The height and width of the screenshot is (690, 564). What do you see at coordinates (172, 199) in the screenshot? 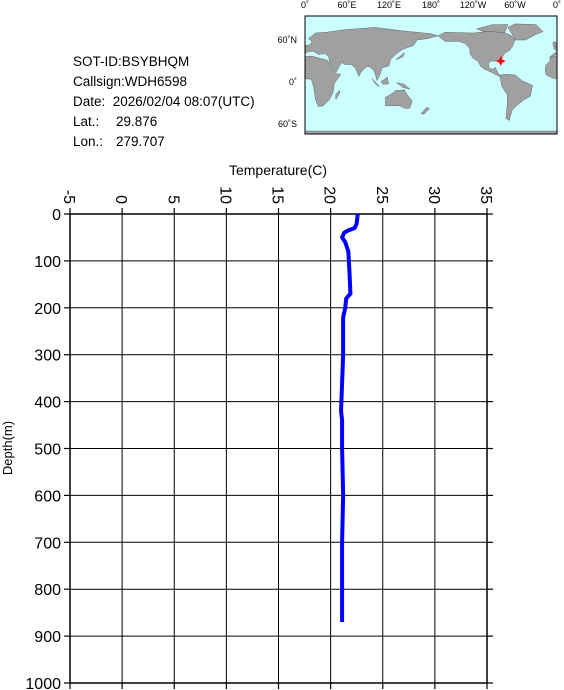
I see `x-tick-label: 5` at bounding box center [172, 199].